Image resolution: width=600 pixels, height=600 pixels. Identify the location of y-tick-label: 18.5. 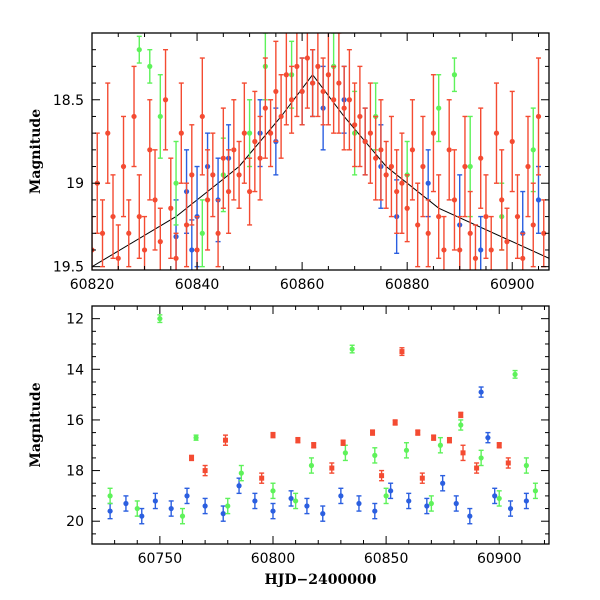
(68, 101).